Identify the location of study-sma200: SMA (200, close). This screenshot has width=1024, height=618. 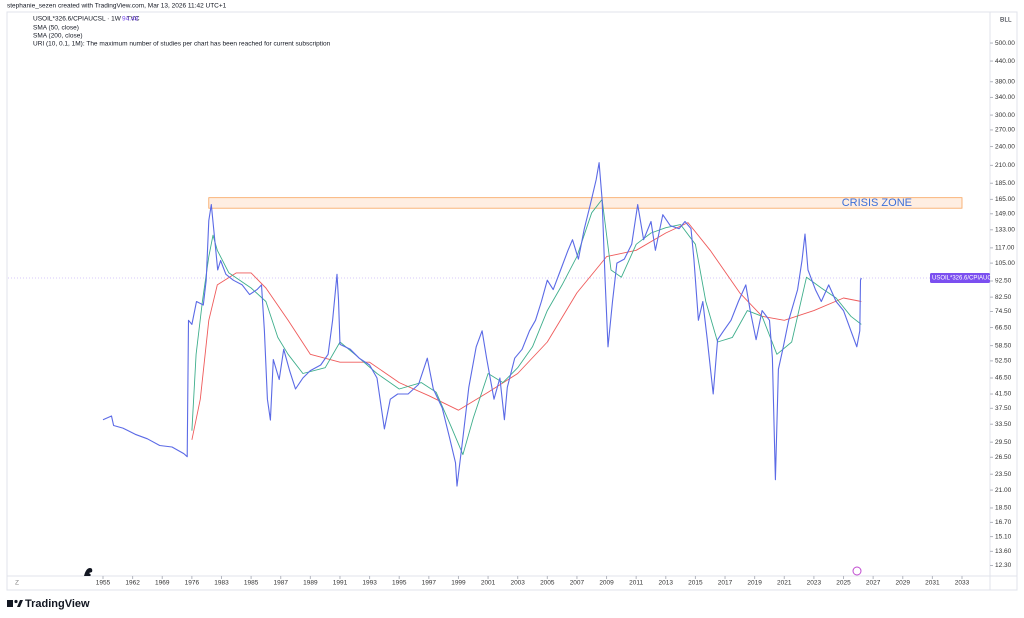
(58, 36).